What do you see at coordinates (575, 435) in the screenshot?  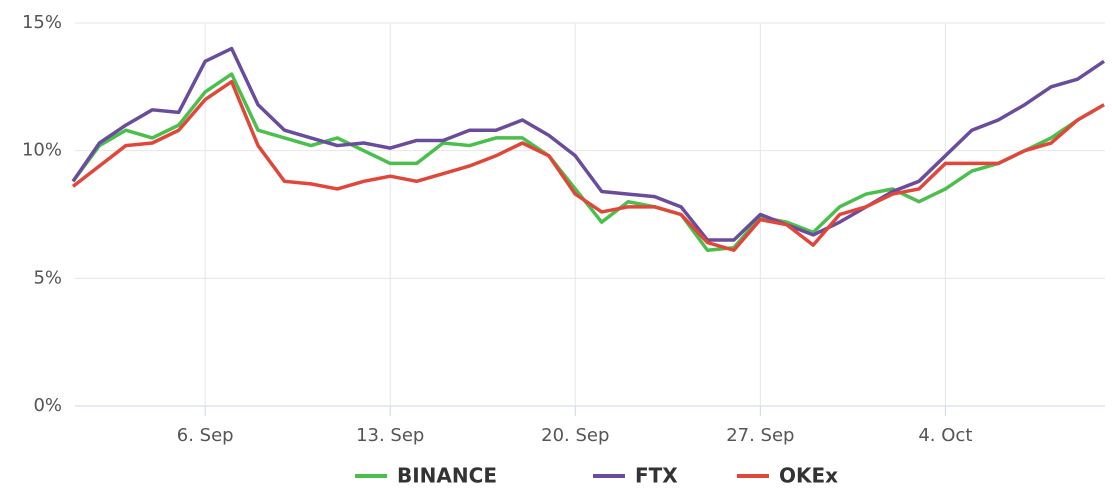 I see `x-tick-label: 20. Sep` at bounding box center [575, 435].